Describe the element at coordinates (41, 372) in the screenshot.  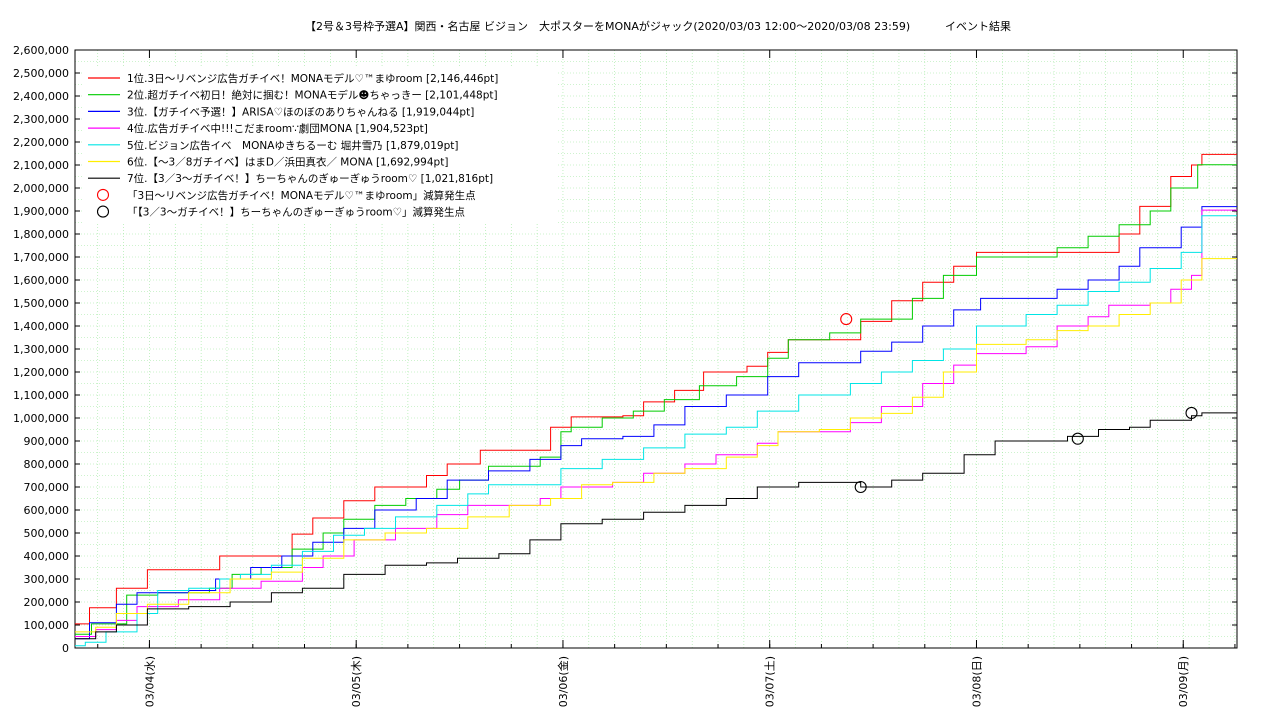
I see `y-tick-label: 1,200,000` at that location.